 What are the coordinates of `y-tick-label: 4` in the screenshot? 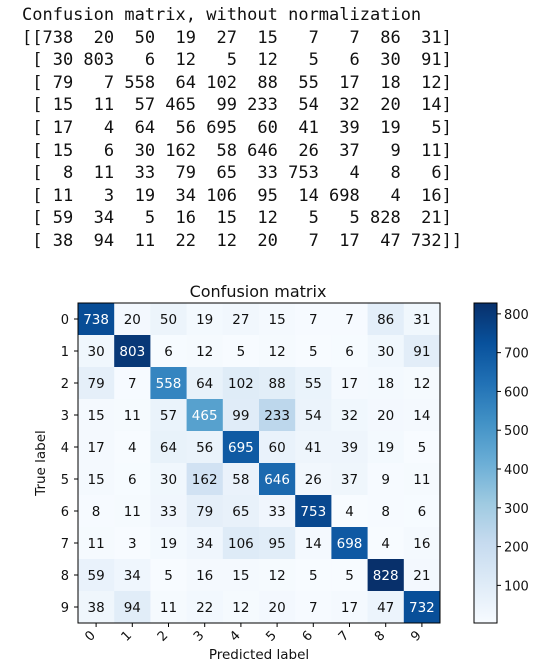 It's located at (65, 448).